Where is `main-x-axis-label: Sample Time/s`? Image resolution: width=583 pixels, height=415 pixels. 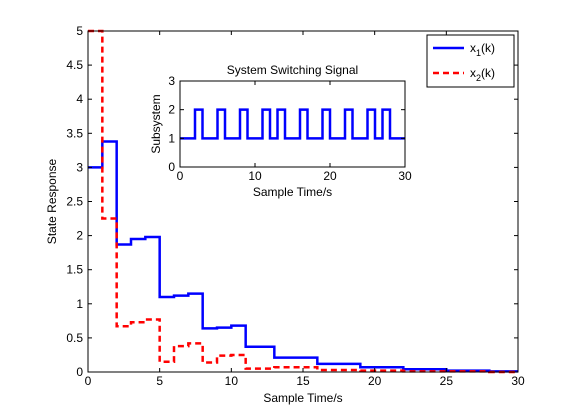 main-x-axis-label: Sample Time/s is located at coordinates (302, 398).